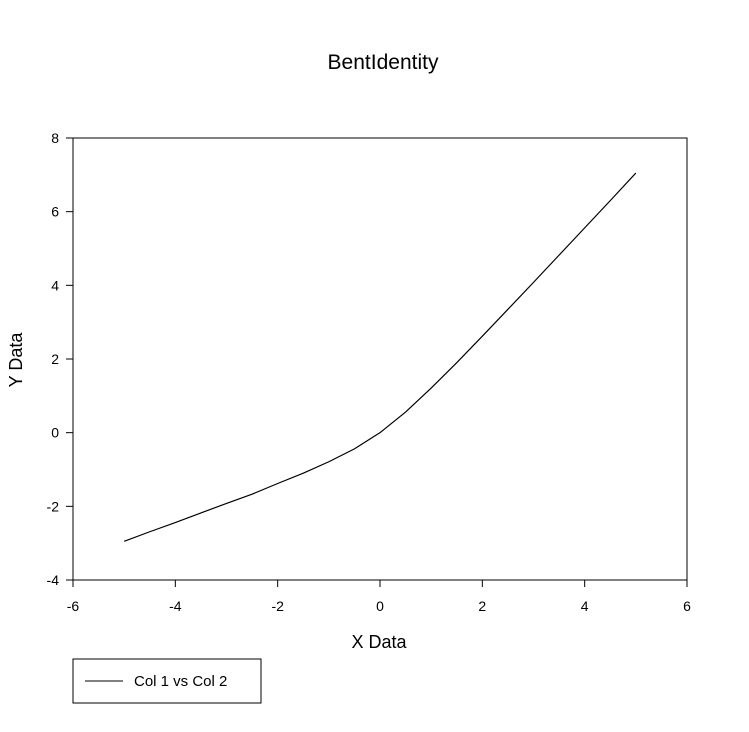 The width and height of the screenshot is (749, 732). Describe the element at coordinates (175, 606) in the screenshot. I see `x-tick-label: -4` at that location.